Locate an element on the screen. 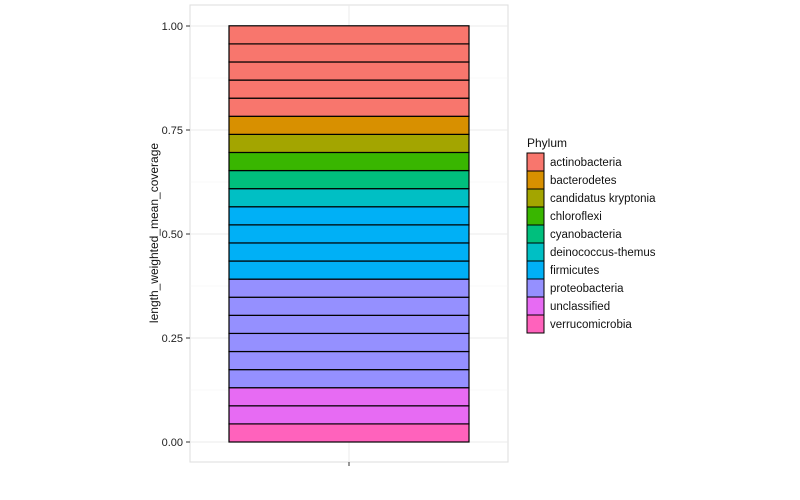 The width and height of the screenshot is (800, 500). y-tick-label: 0.00 is located at coordinates (172, 443).